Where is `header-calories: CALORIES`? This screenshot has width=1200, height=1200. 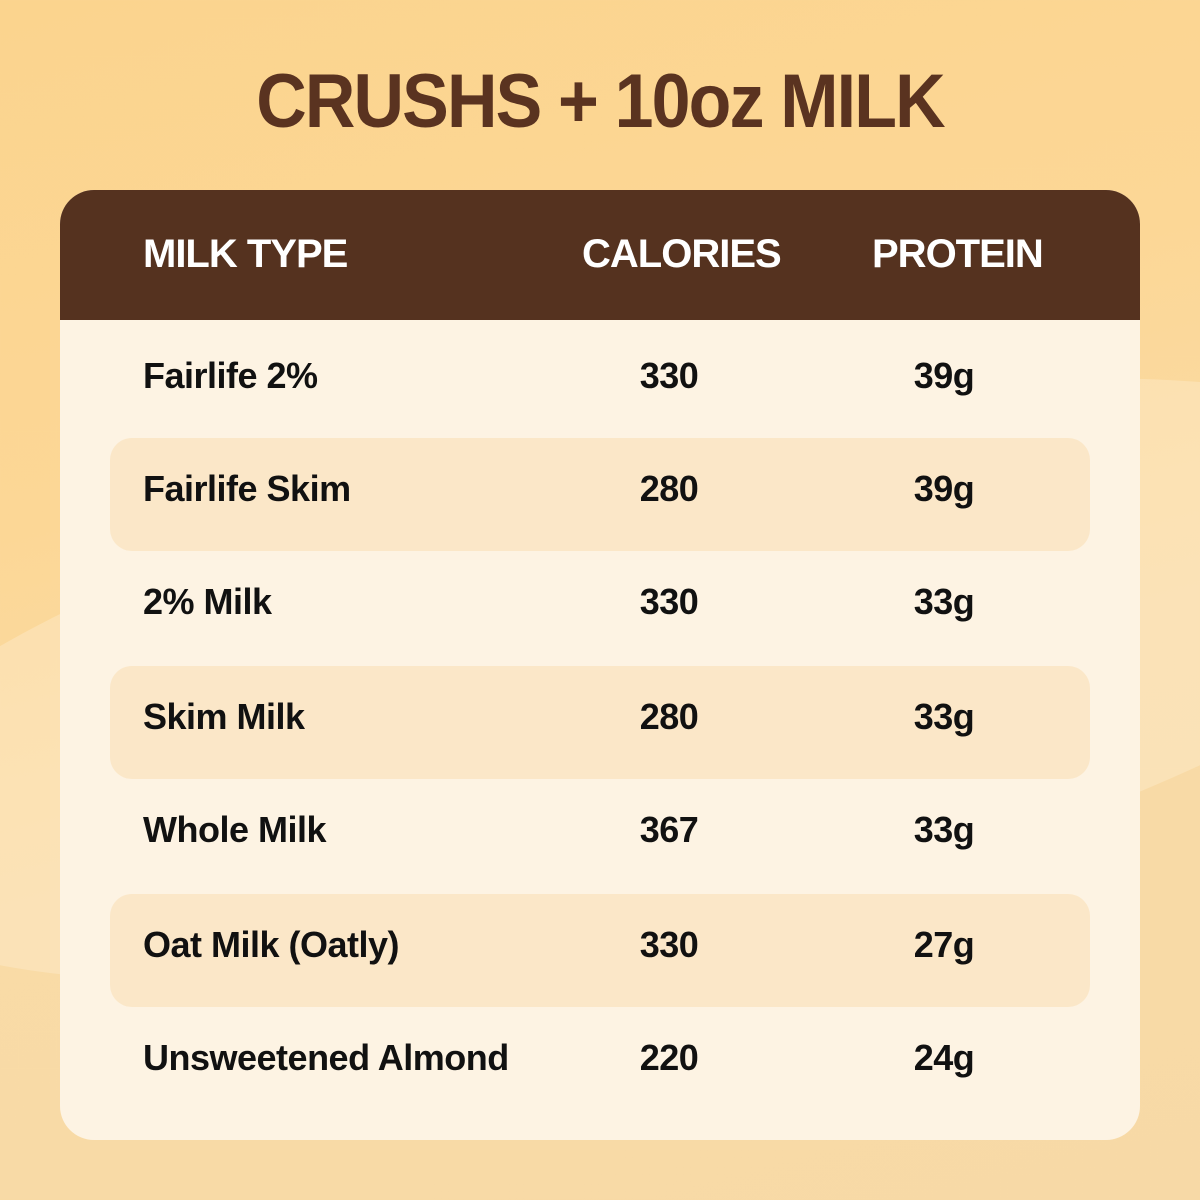
header-calories: CALORIES is located at coordinates (682, 254).